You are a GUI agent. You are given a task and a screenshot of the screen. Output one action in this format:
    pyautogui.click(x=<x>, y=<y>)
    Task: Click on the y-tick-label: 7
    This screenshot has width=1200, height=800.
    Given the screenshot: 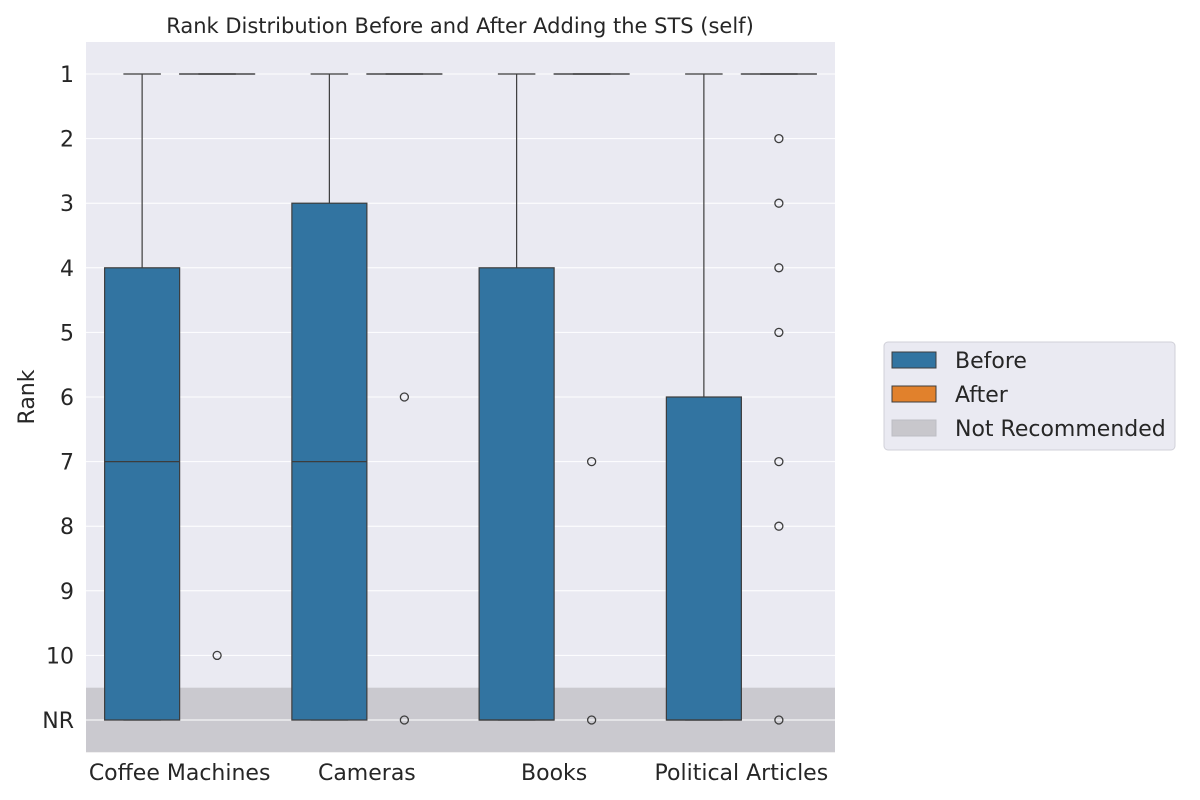 What is the action you would take?
    pyautogui.click(x=67, y=463)
    